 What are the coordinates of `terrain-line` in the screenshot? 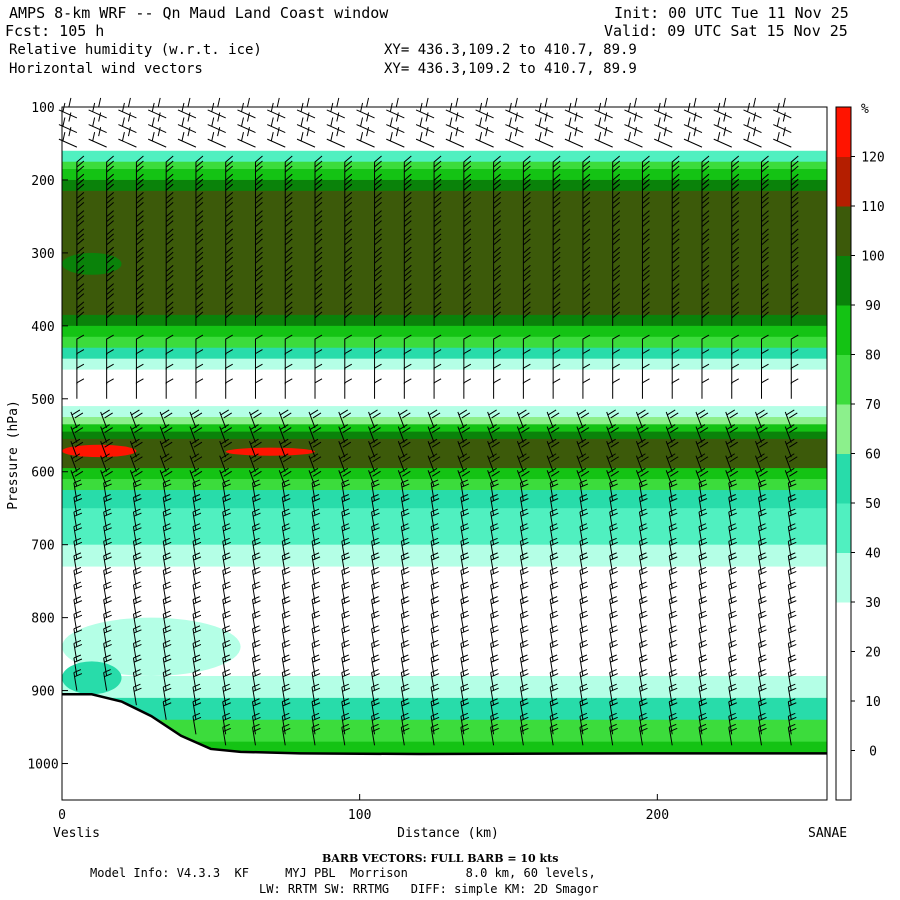 It's located at (444, 724).